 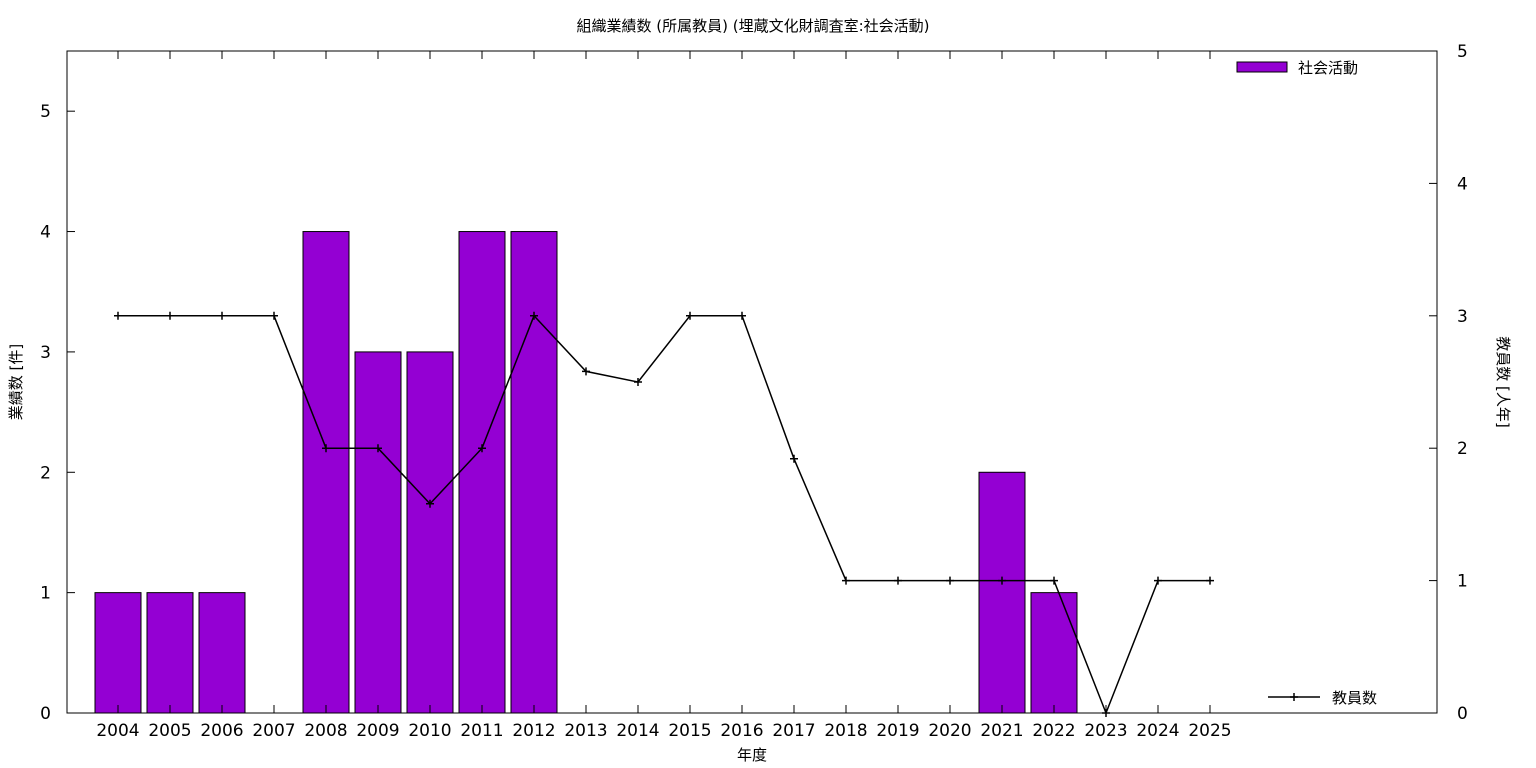 I want to click on x-tick-label: 2005, so click(x=169, y=731).